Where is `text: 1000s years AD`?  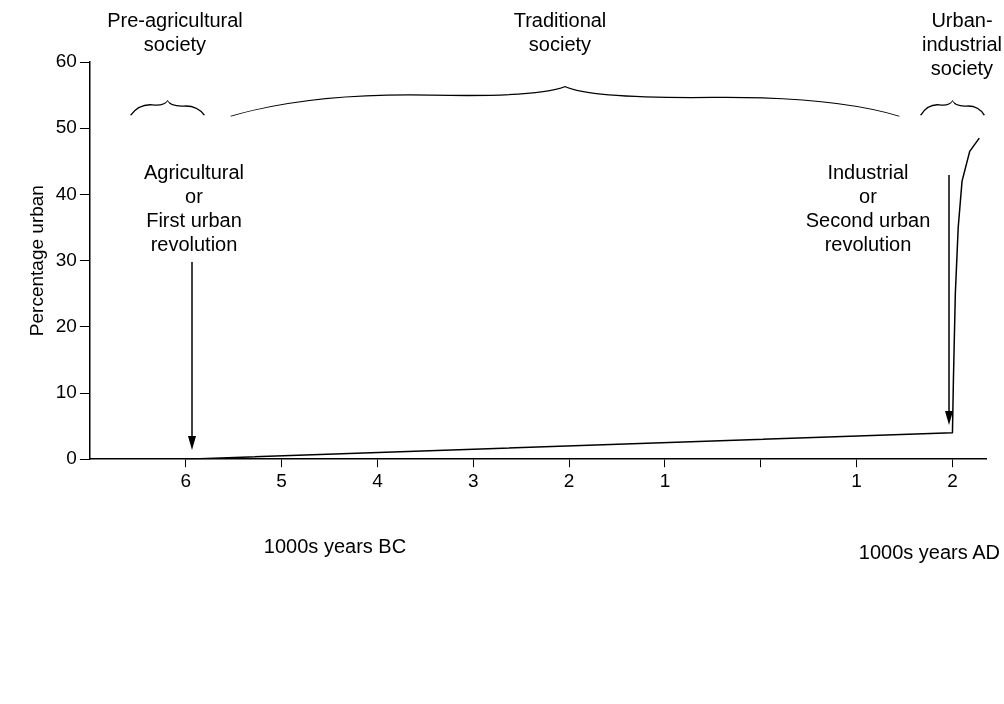 text: 1000s years AD is located at coordinates (929, 552).